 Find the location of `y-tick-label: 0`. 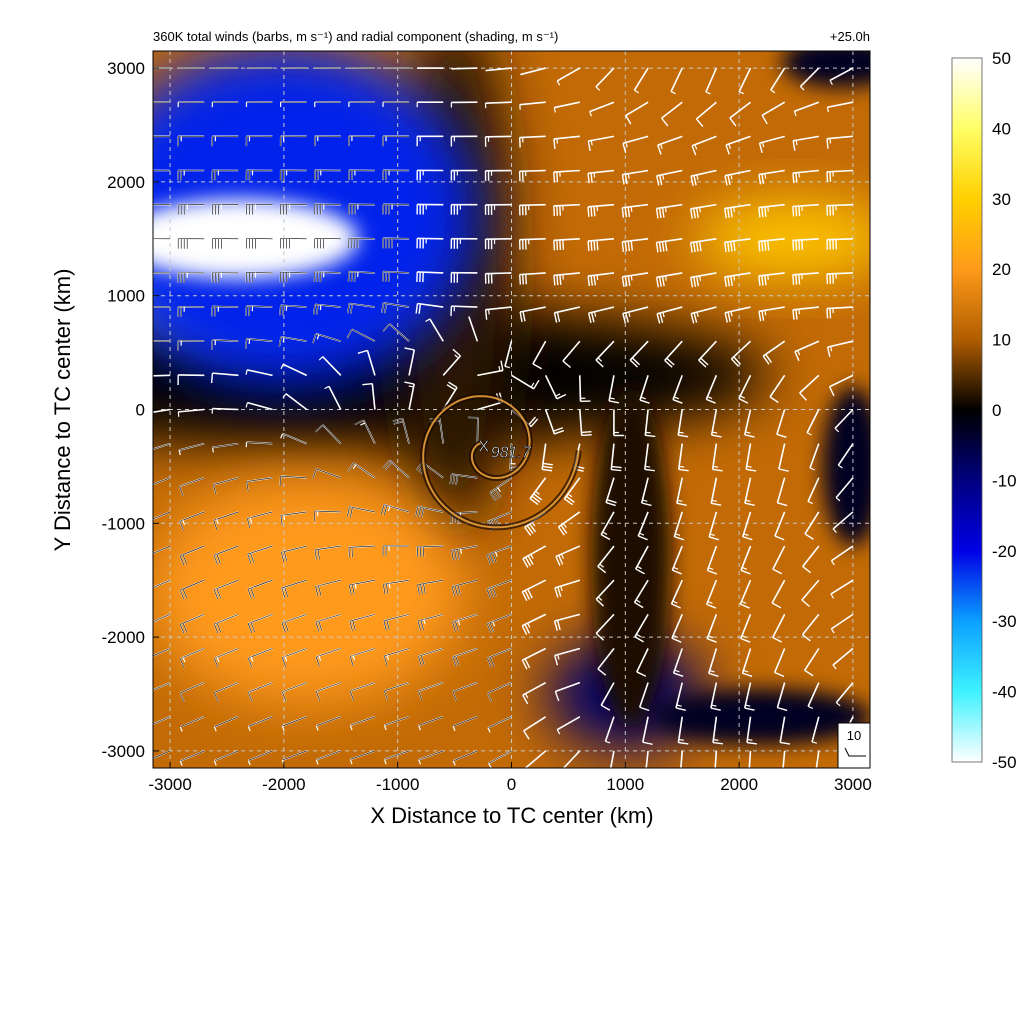

y-tick-label: 0 is located at coordinates (140, 410).